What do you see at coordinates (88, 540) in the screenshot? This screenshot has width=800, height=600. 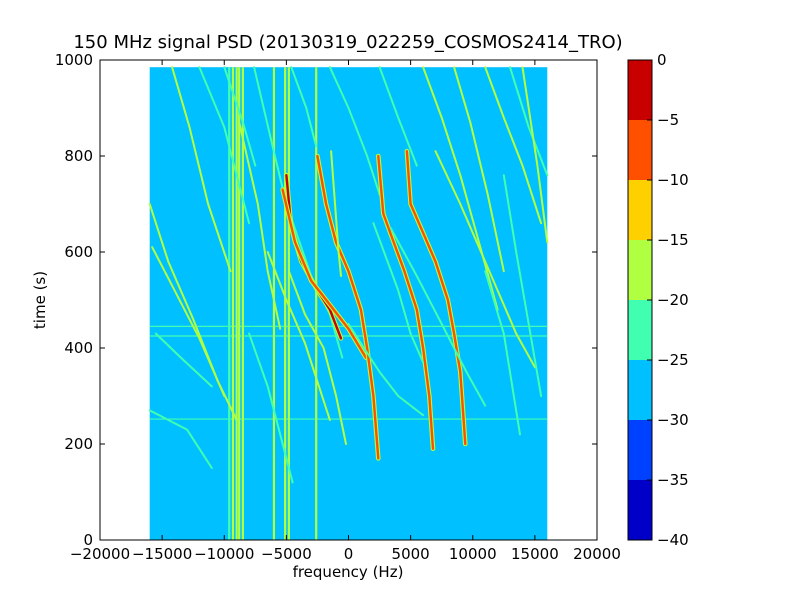 I see `y-tick-label: 0` at bounding box center [88, 540].